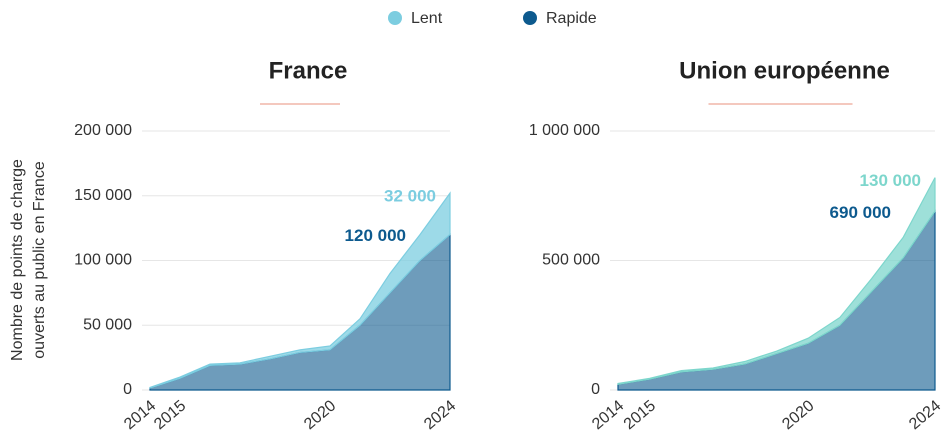  I want to click on y-axis-label: Nombre de points de charge, so click(17, 260).